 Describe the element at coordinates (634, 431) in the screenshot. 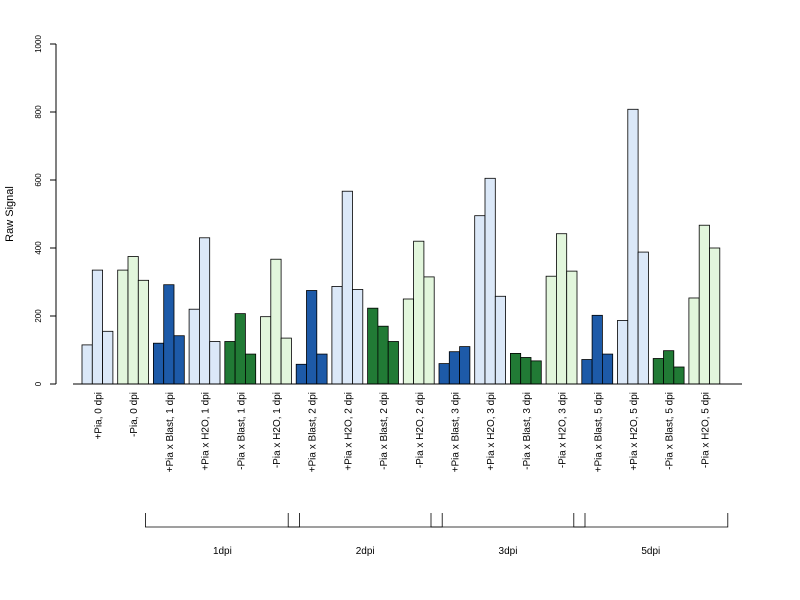

I see `x-tick-label: +Pia x H2O, 5 dpi` at that location.